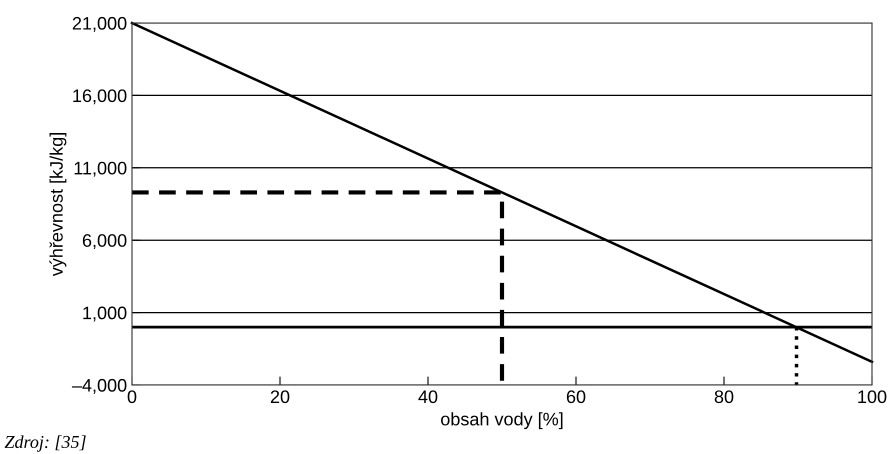  What do you see at coordinates (428, 397) in the screenshot?
I see `x-tick-label: 40` at bounding box center [428, 397].